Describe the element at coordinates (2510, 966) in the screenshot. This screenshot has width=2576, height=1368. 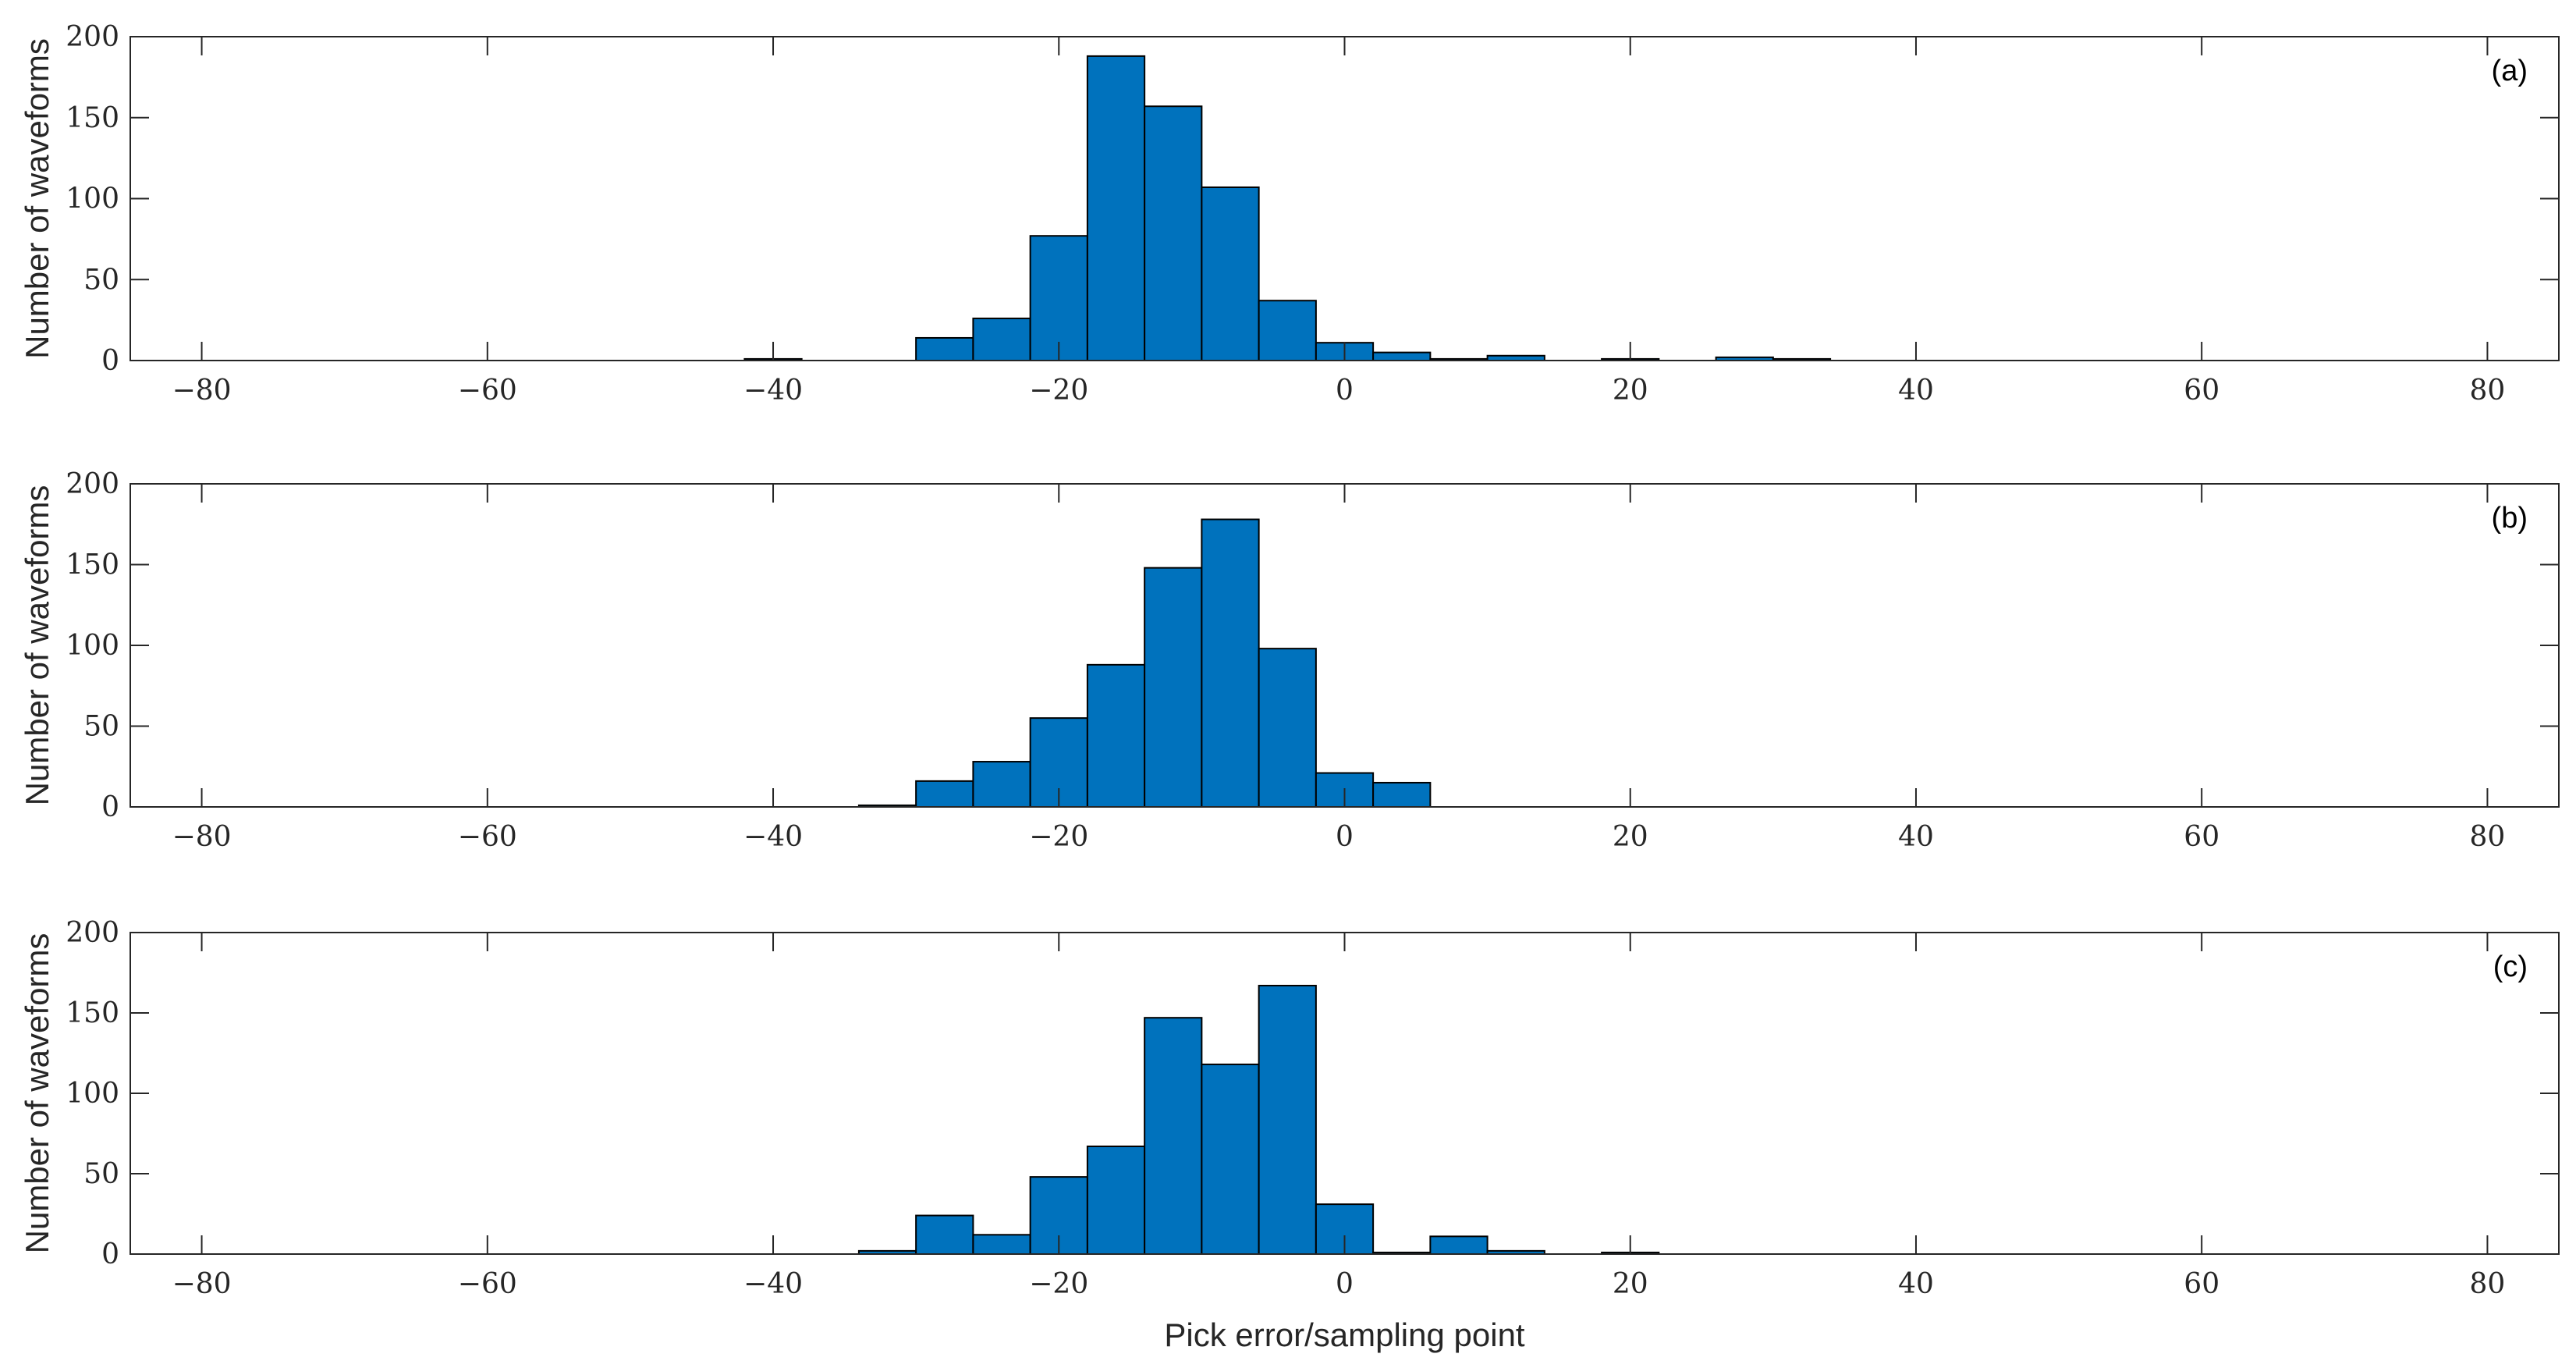
I see `panel-label: (c)` at that location.